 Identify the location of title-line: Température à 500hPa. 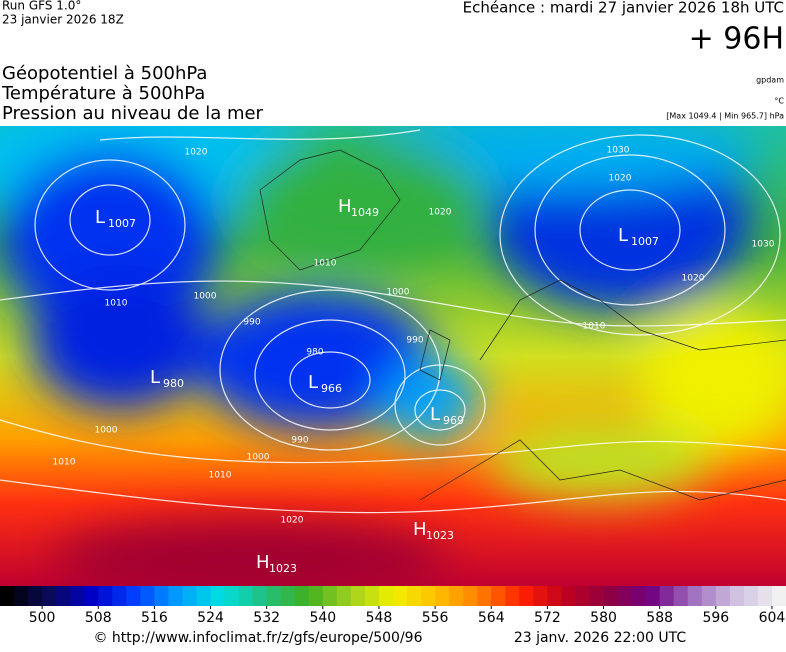
(103, 93).